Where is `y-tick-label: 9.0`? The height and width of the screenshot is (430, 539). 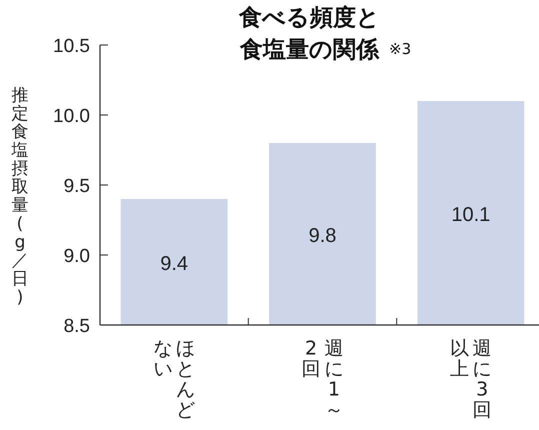
y-tick-label: 9.0 is located at coordinates (77, 256).